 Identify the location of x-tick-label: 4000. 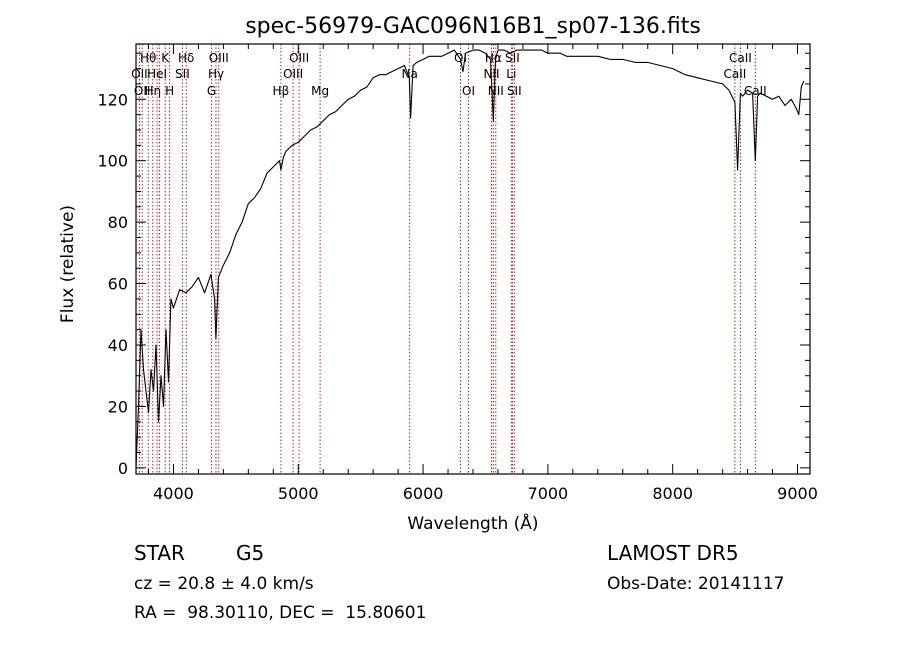
(173, 493).